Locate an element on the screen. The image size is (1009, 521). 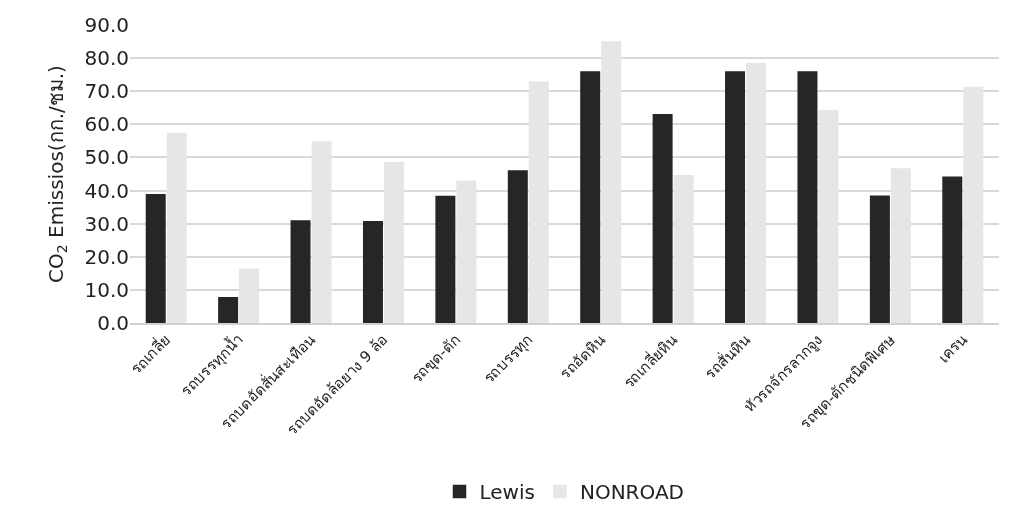
y-tick-label: 20.0 is located at coordinates (106, 256).